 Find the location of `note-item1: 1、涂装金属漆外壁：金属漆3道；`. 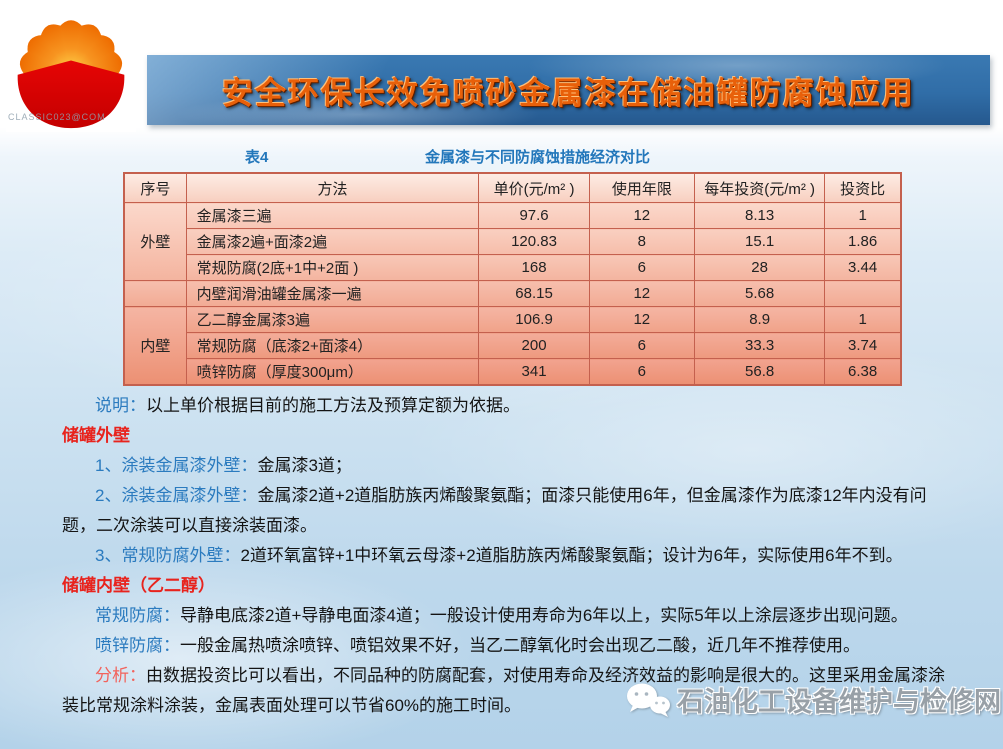

note-item1: 1、涂装金属漆外壁：金属漆3道； is located at coordinates (504, 466).